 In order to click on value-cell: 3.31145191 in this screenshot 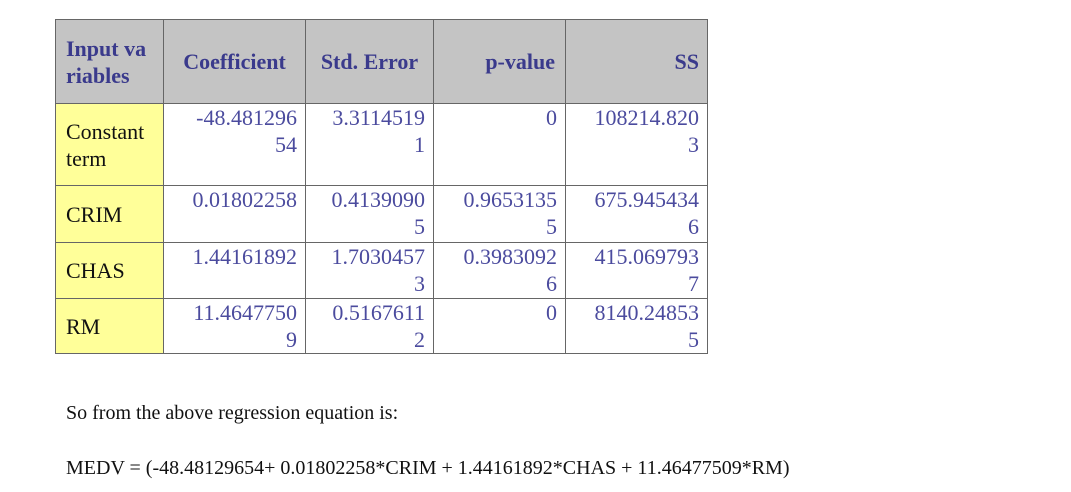, I will do `click(369, 144)`.